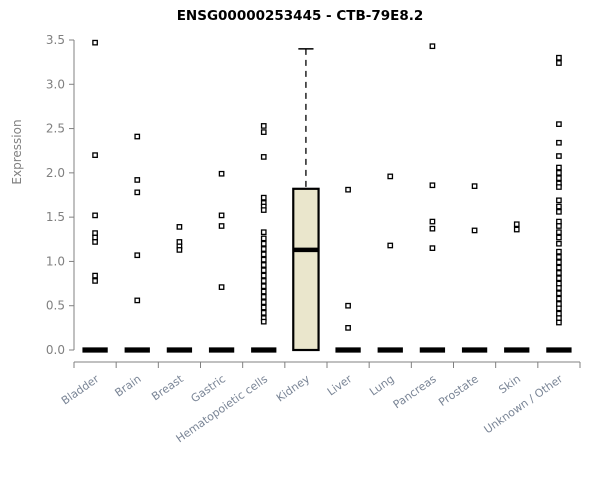  I want to click on x-tick-label: Liver, so click(340, 385).